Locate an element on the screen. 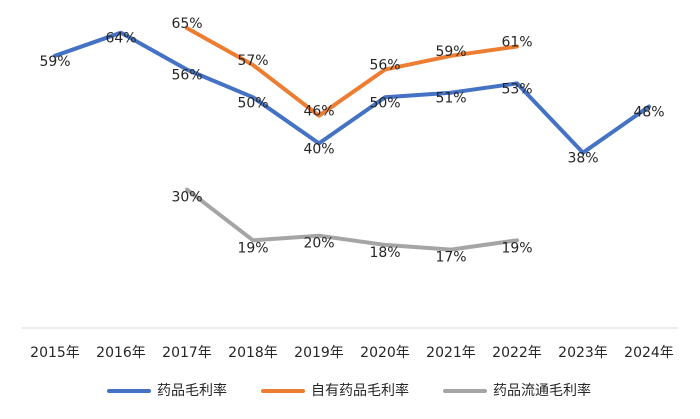 The width and height of the screenshot is (700, 419). data-label: 38% is located at coordinates (582, 159).